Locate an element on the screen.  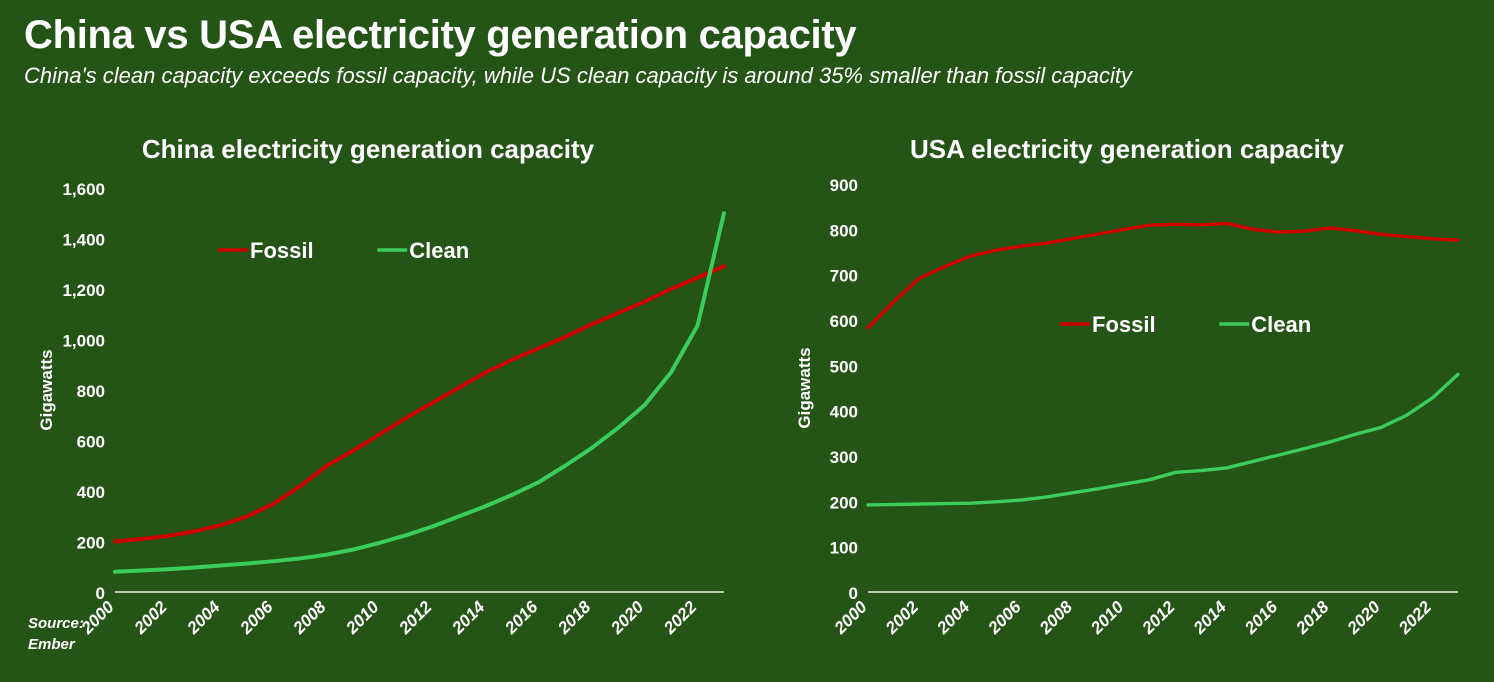
series-line-clean is located at coordinates (1163, 439).